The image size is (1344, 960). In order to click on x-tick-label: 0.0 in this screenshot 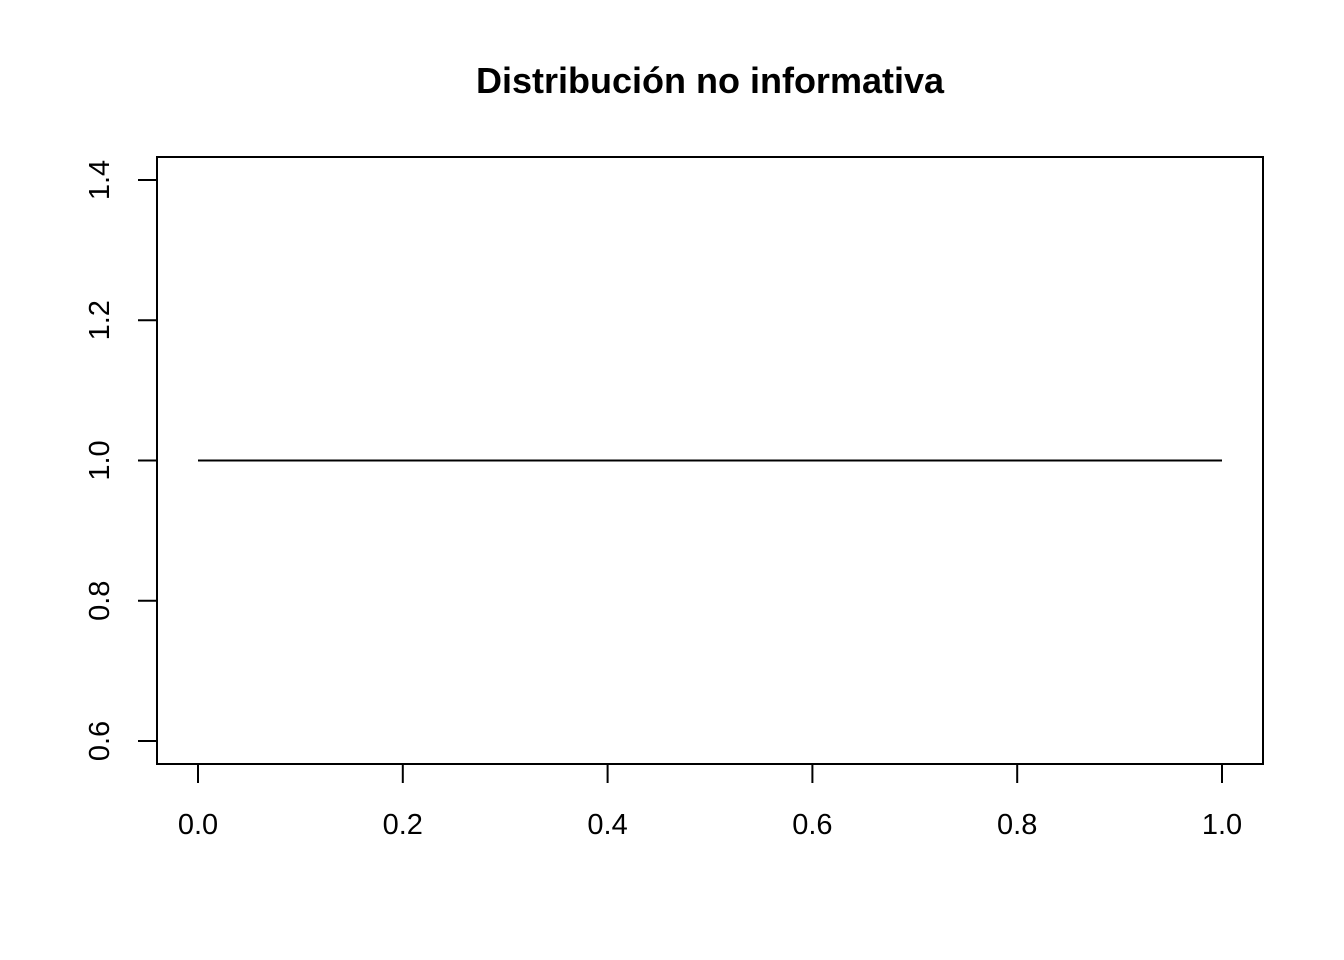, I will do `click(198, 825)`.